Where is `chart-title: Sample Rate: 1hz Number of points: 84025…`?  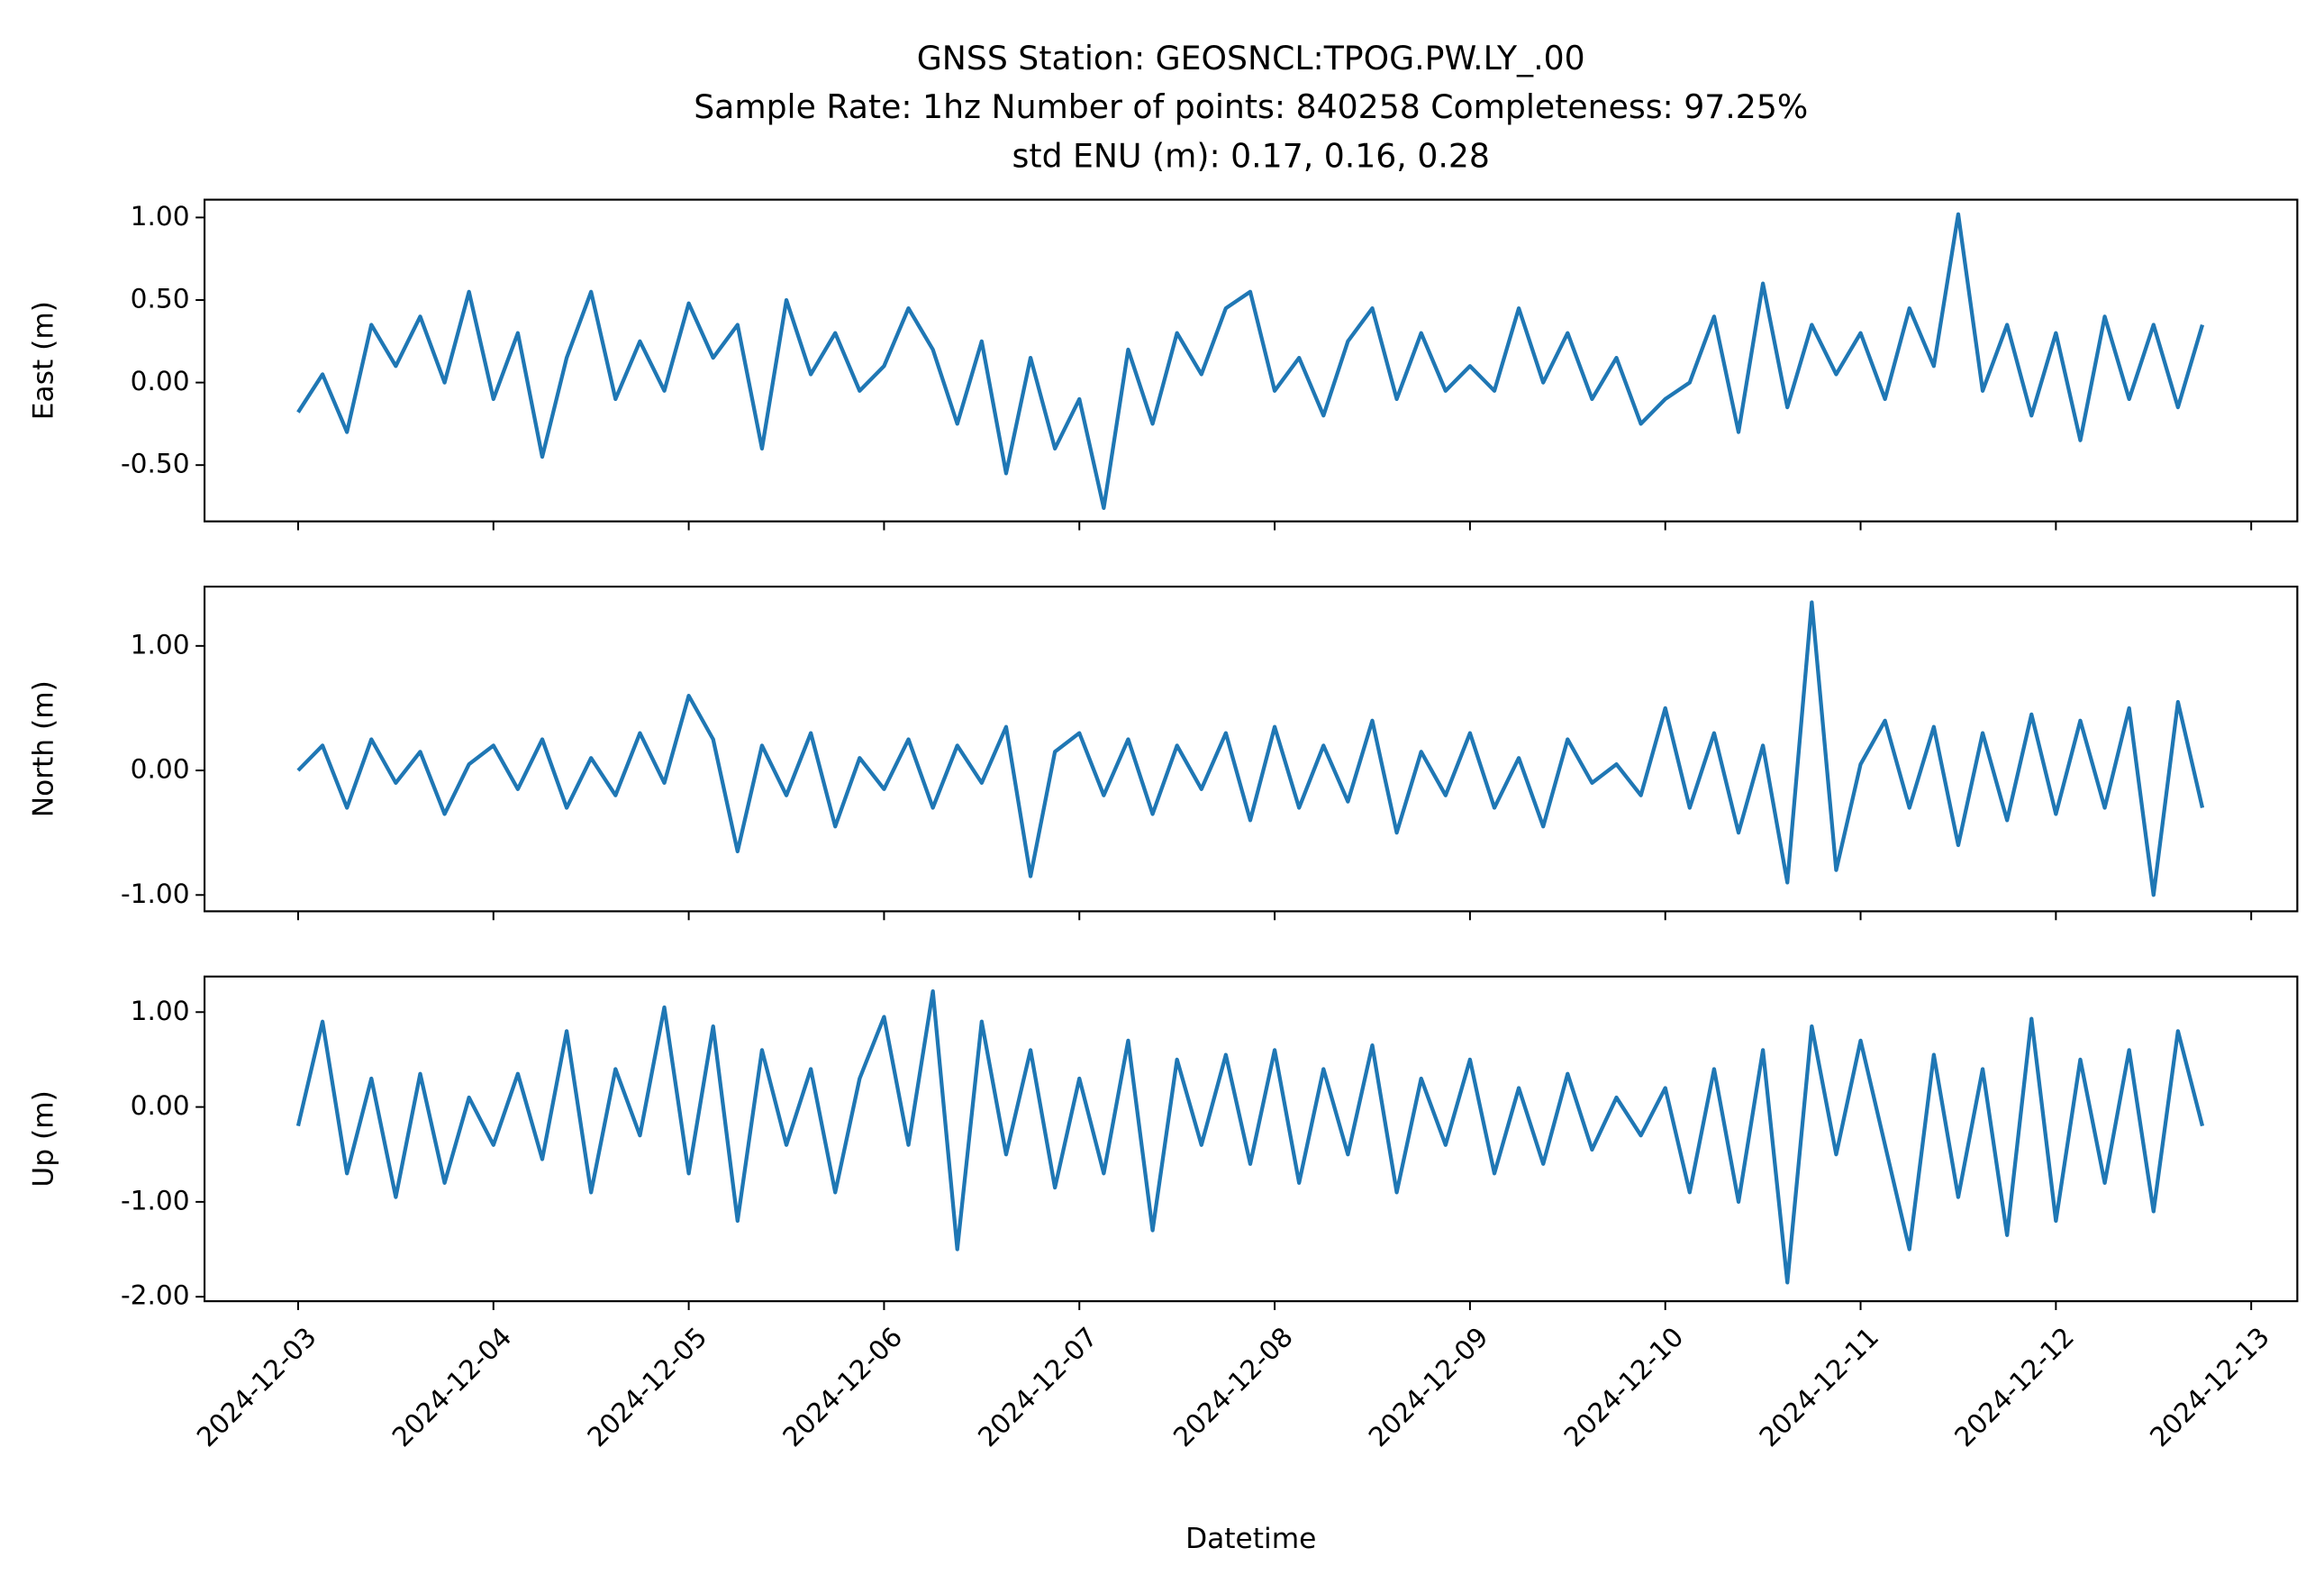
chart-title: Sample Rate: 1hz Number of points: 84025… is located at coordinates (1251, 106).